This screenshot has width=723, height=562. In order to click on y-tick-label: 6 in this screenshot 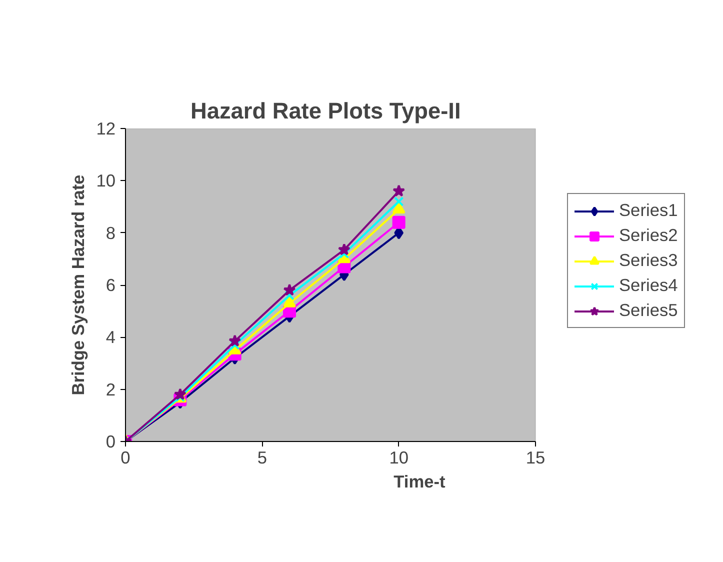, I will do `click(111, 285)`.